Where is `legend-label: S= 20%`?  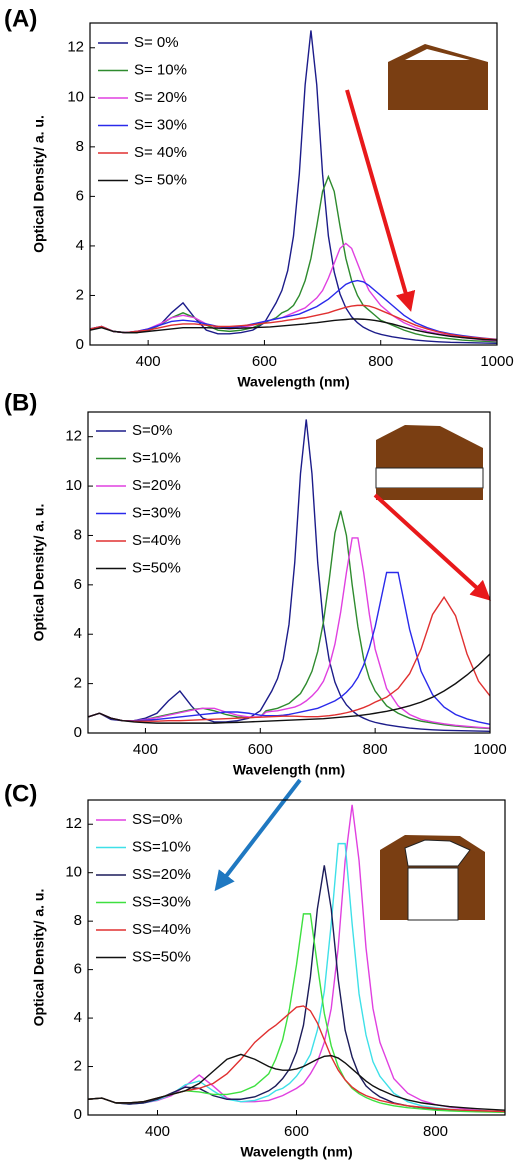 legend-label: S= 20% is located at coordinates (160, 97).